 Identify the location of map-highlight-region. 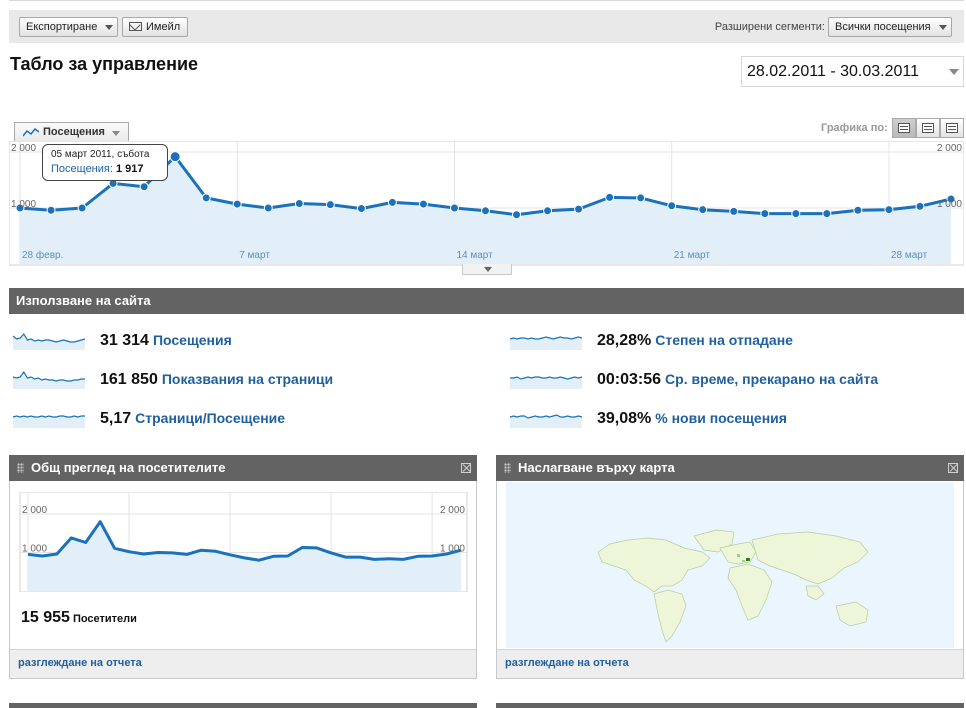
(748, 559).